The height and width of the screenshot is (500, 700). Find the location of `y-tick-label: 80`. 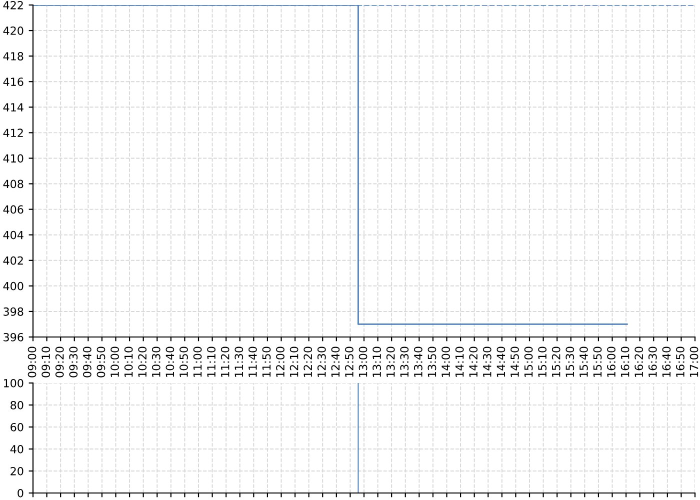

y-tick-label: 80 is located at coordinates (17, 405).